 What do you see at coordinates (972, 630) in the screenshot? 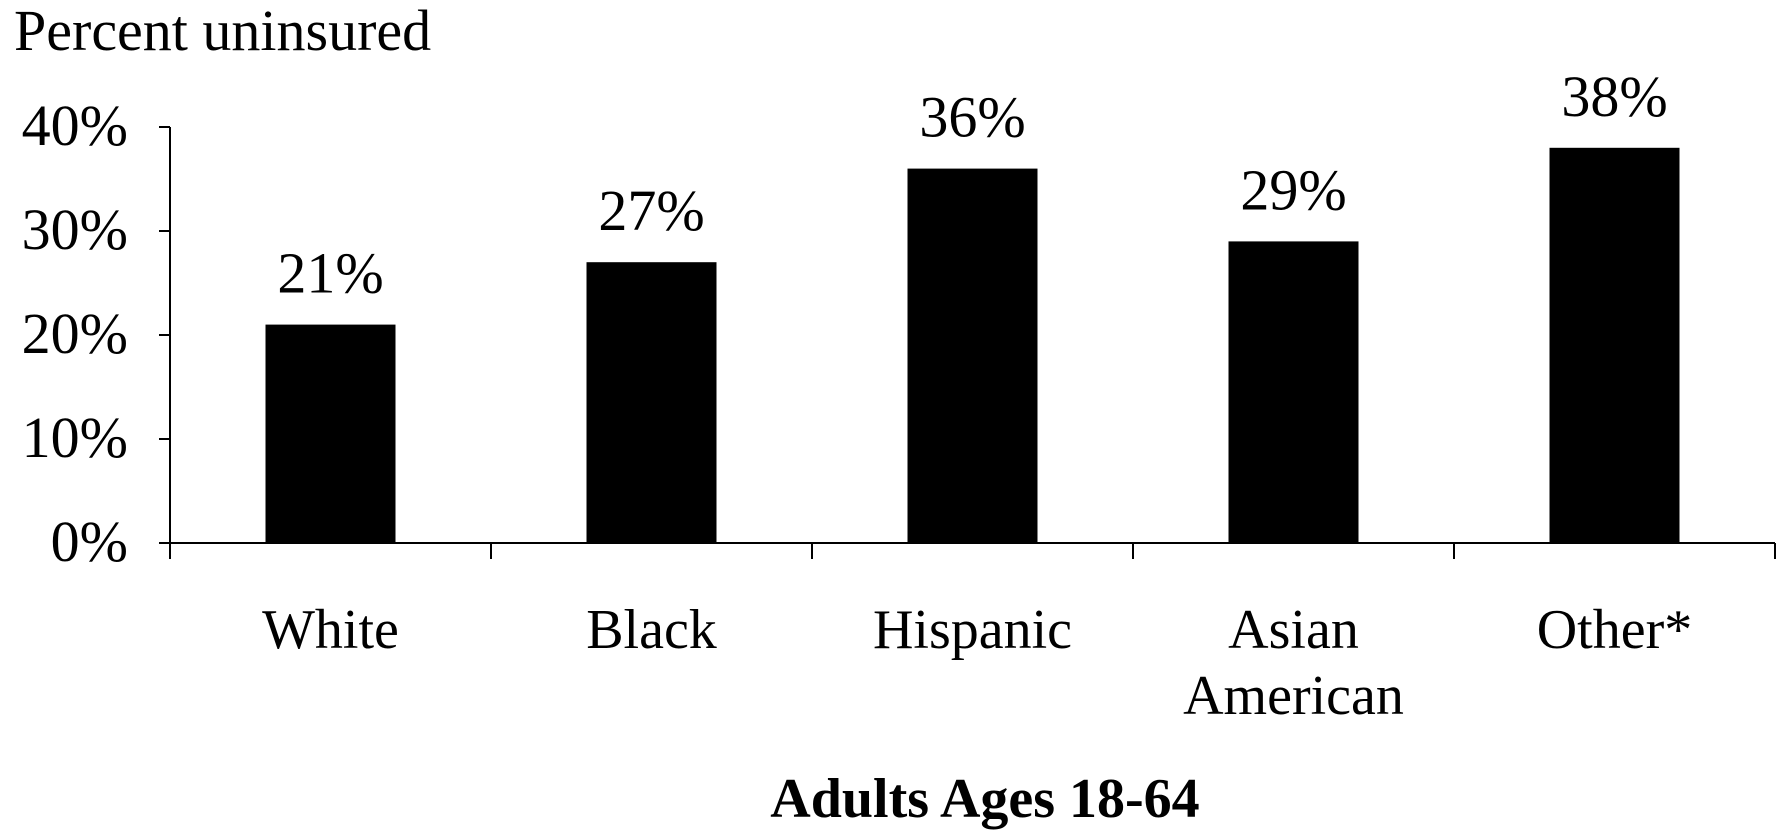
I see `category-label: Hispanic` at bounding box center [972, 630].